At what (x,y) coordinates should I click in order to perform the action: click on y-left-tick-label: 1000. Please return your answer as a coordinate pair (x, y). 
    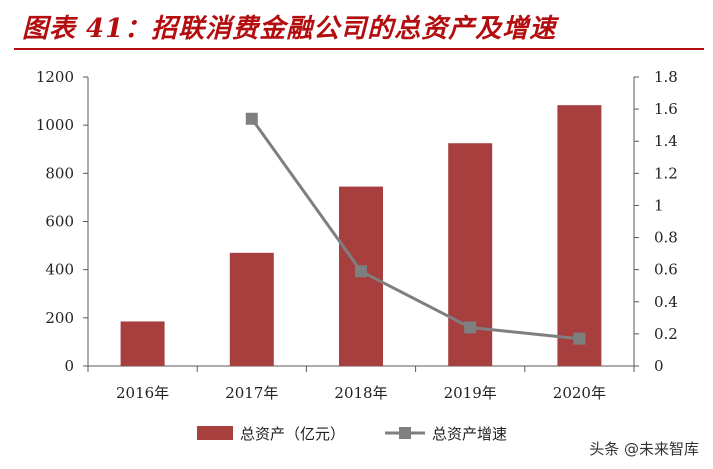
    Looking at the image, I should click on (55, 125).